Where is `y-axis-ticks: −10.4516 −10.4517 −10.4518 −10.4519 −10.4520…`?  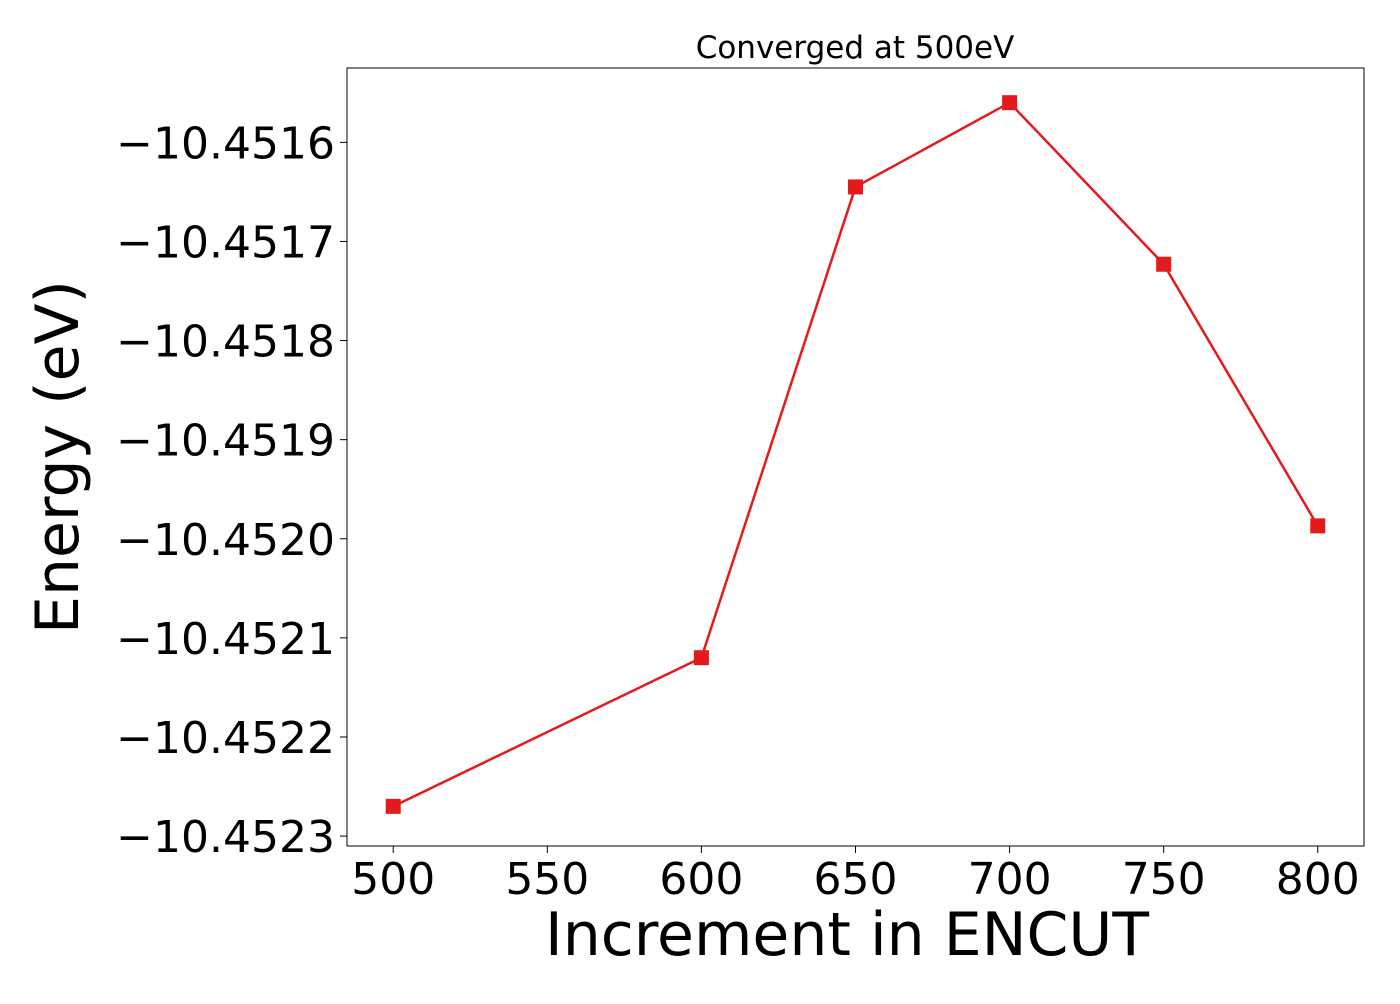
y-axis-ticks: −10.4516 −10.4517 −10.4518 −10.4519 −10.4520… is located at coordinates (231, 490).